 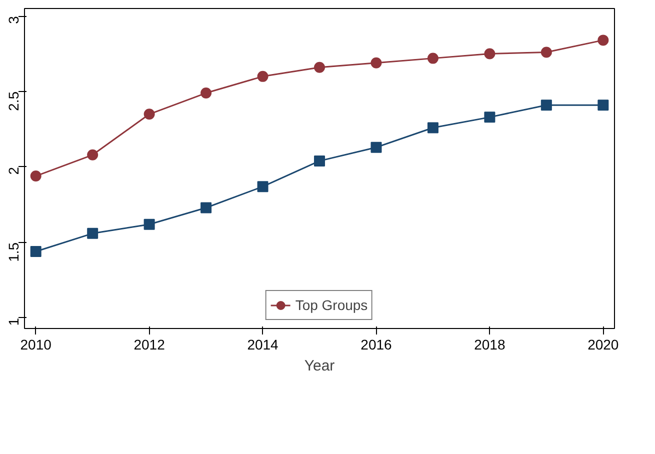 I want to click on y-tick-label: 1.5, so click(x=14, y=252).